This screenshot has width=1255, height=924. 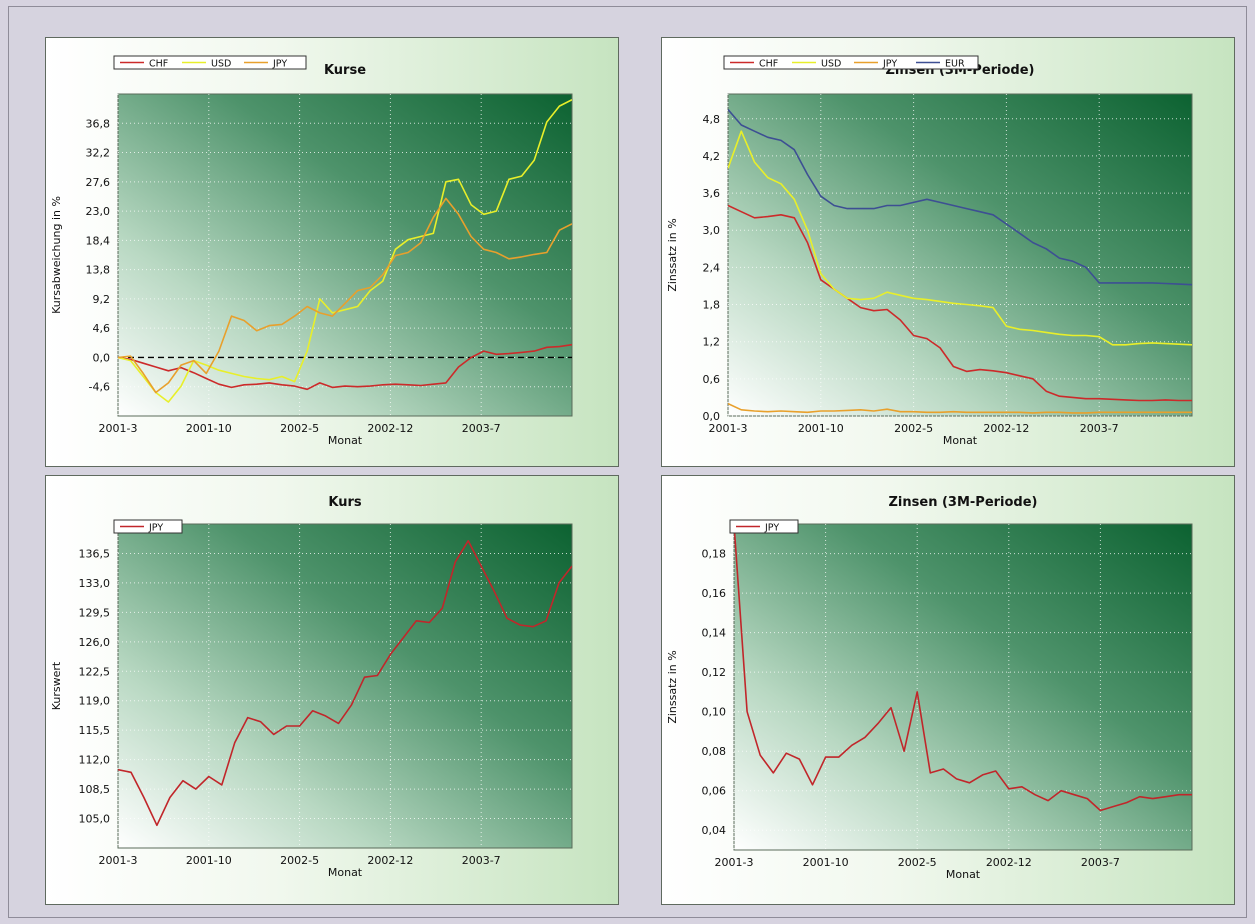 What do you see at coordinates (95, 730) in the screenshot?
I see `y-tick-label: 115,5` at bounding box center [95, 730].